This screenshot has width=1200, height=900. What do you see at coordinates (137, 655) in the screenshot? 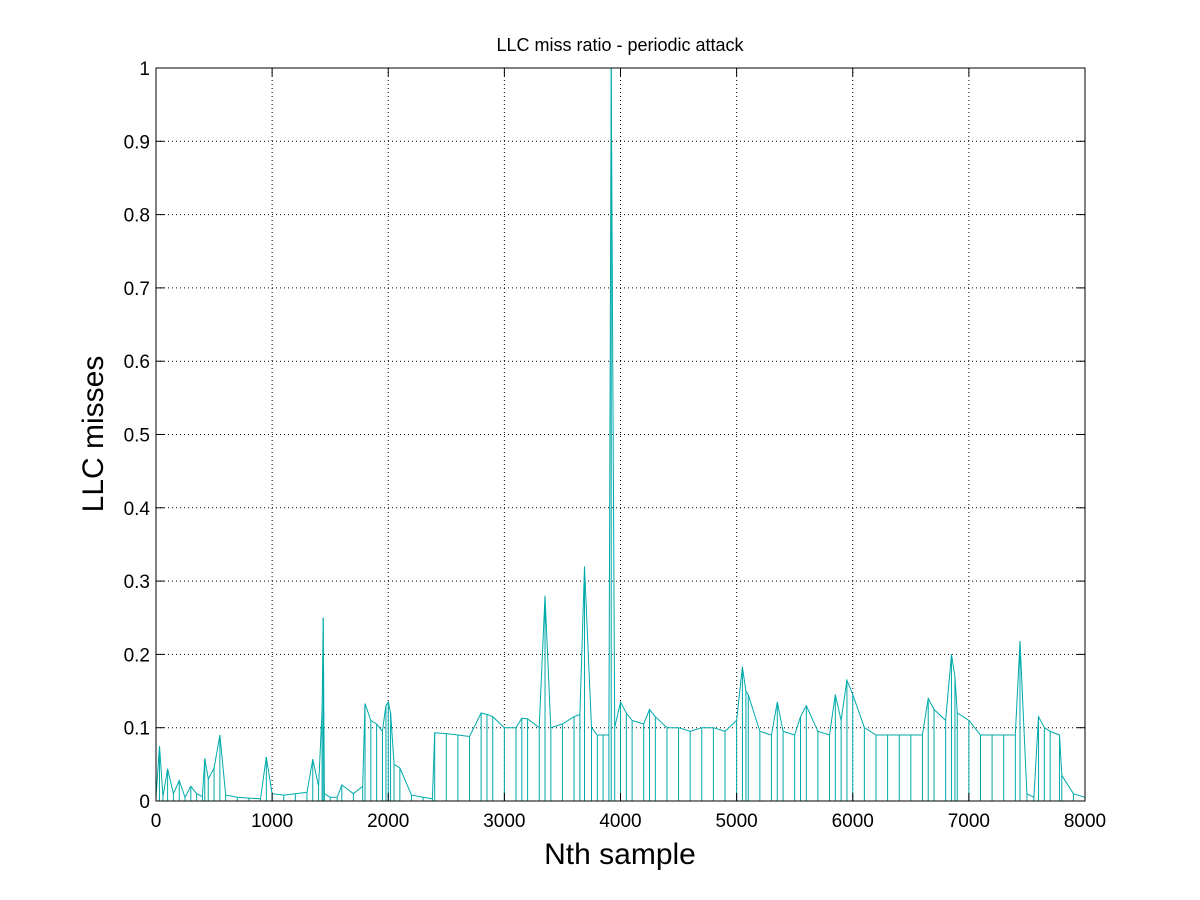
I see `y-tick-label: 0.2` at bounding box center [137, 655].